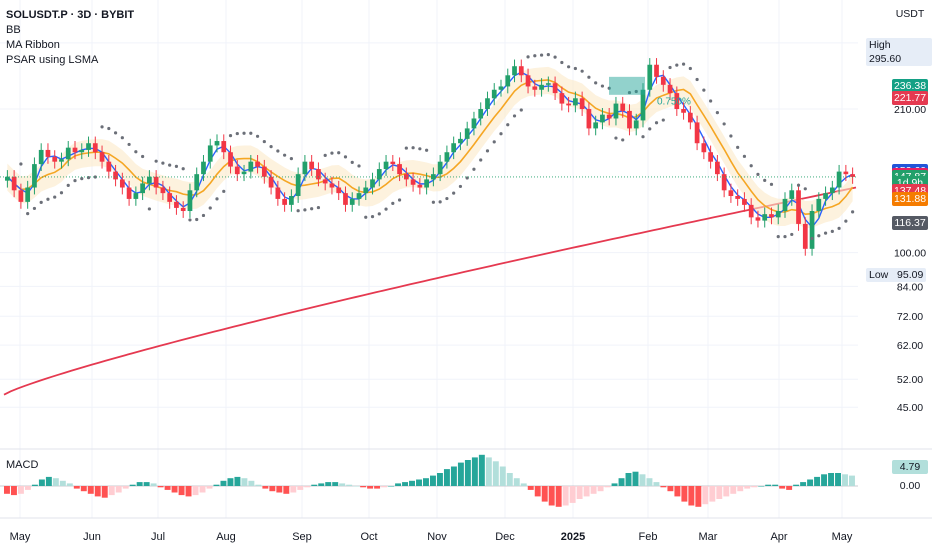 Image resolution: width=932 pixels, height=550 pixels. I want to click on legend-bb: BB, so click(13, 30).